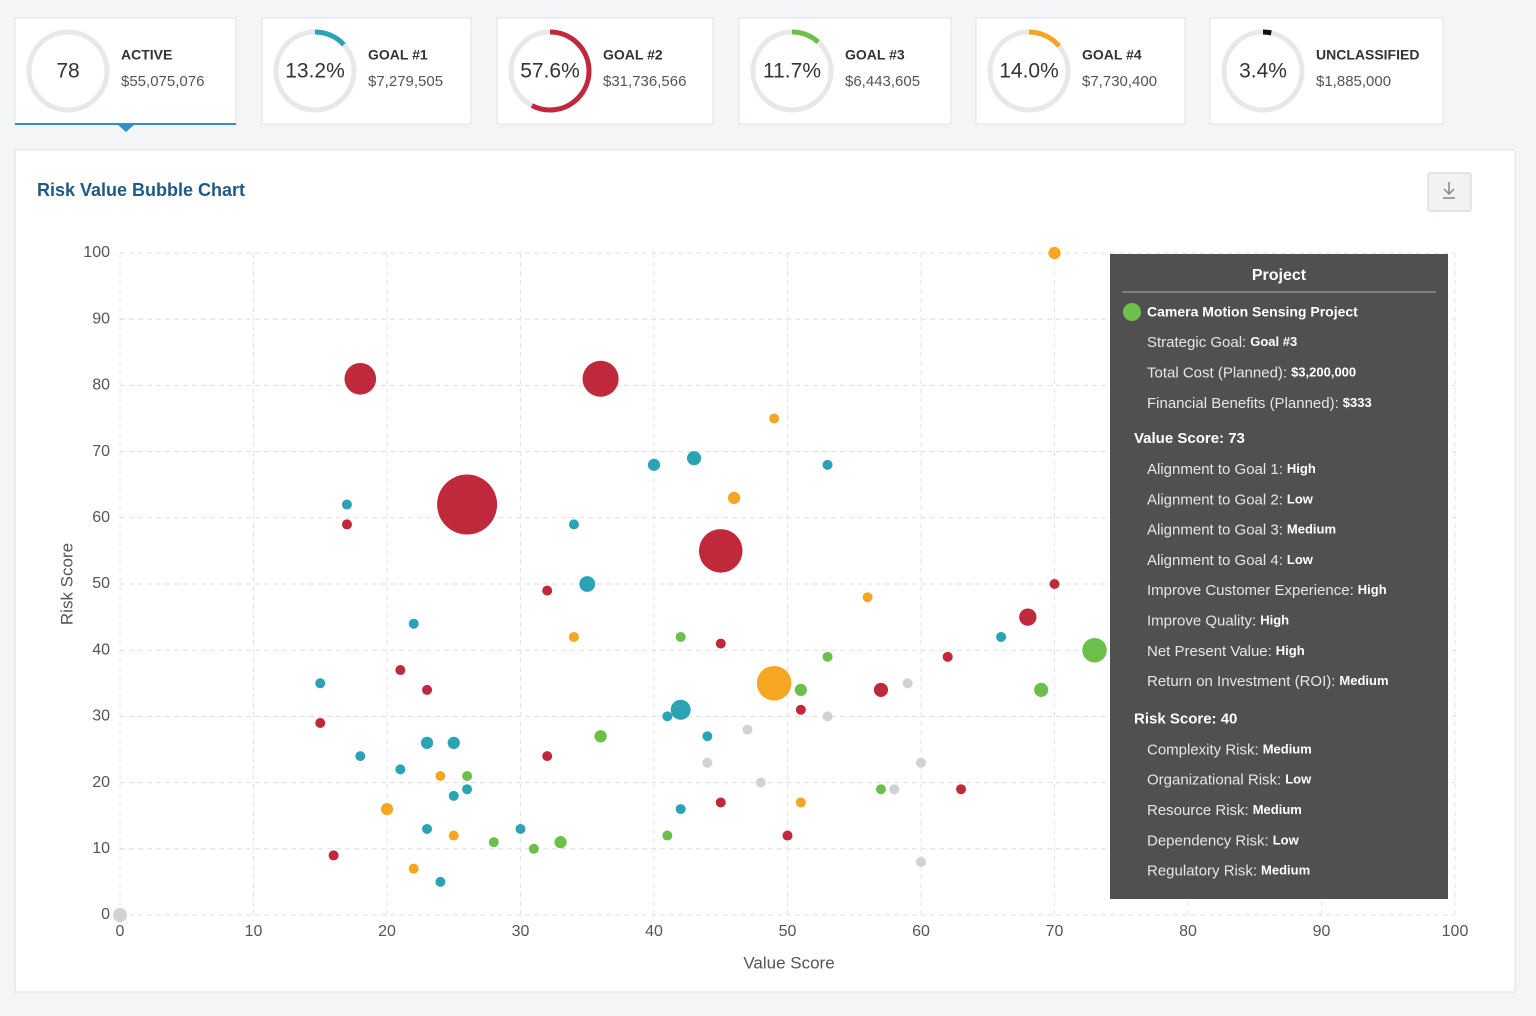 The image size is (1536, 1016). Describe the element at coordinates (120, 931) in the screenshot. I see `x-tick-label: 0` at that location.